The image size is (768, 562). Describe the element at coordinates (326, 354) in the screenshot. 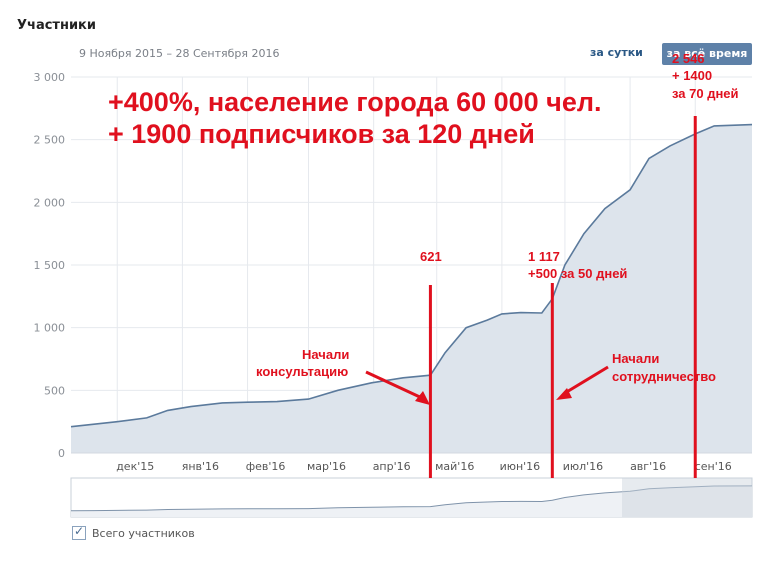

I see `label-consult-line1: Начали` at that location.